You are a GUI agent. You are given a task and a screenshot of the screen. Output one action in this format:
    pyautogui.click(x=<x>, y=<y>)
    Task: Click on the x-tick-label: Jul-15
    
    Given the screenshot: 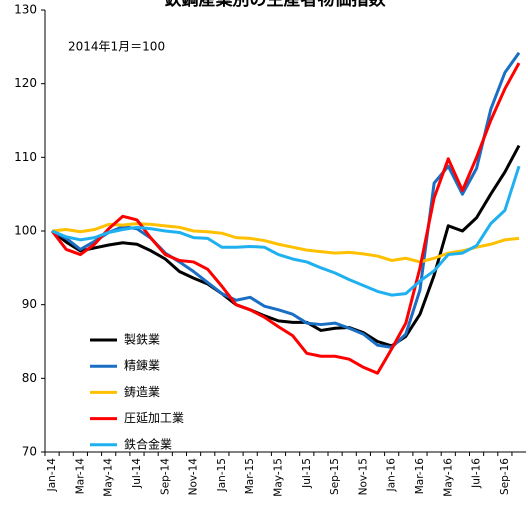 What is the action you would take?
    pyautogui.click(x=307, y=473)
    